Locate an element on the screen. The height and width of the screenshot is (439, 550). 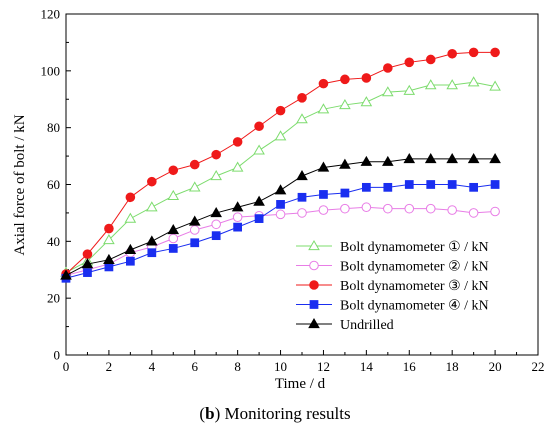
legend-entry-4: Bolt dynamometer ④ / kN is located at coordinates (392, 306).